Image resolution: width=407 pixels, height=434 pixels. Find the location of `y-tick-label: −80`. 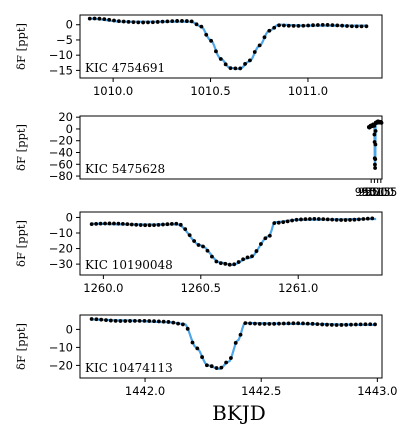

y-tick-label: −80 is located at coordinates (61, 176).